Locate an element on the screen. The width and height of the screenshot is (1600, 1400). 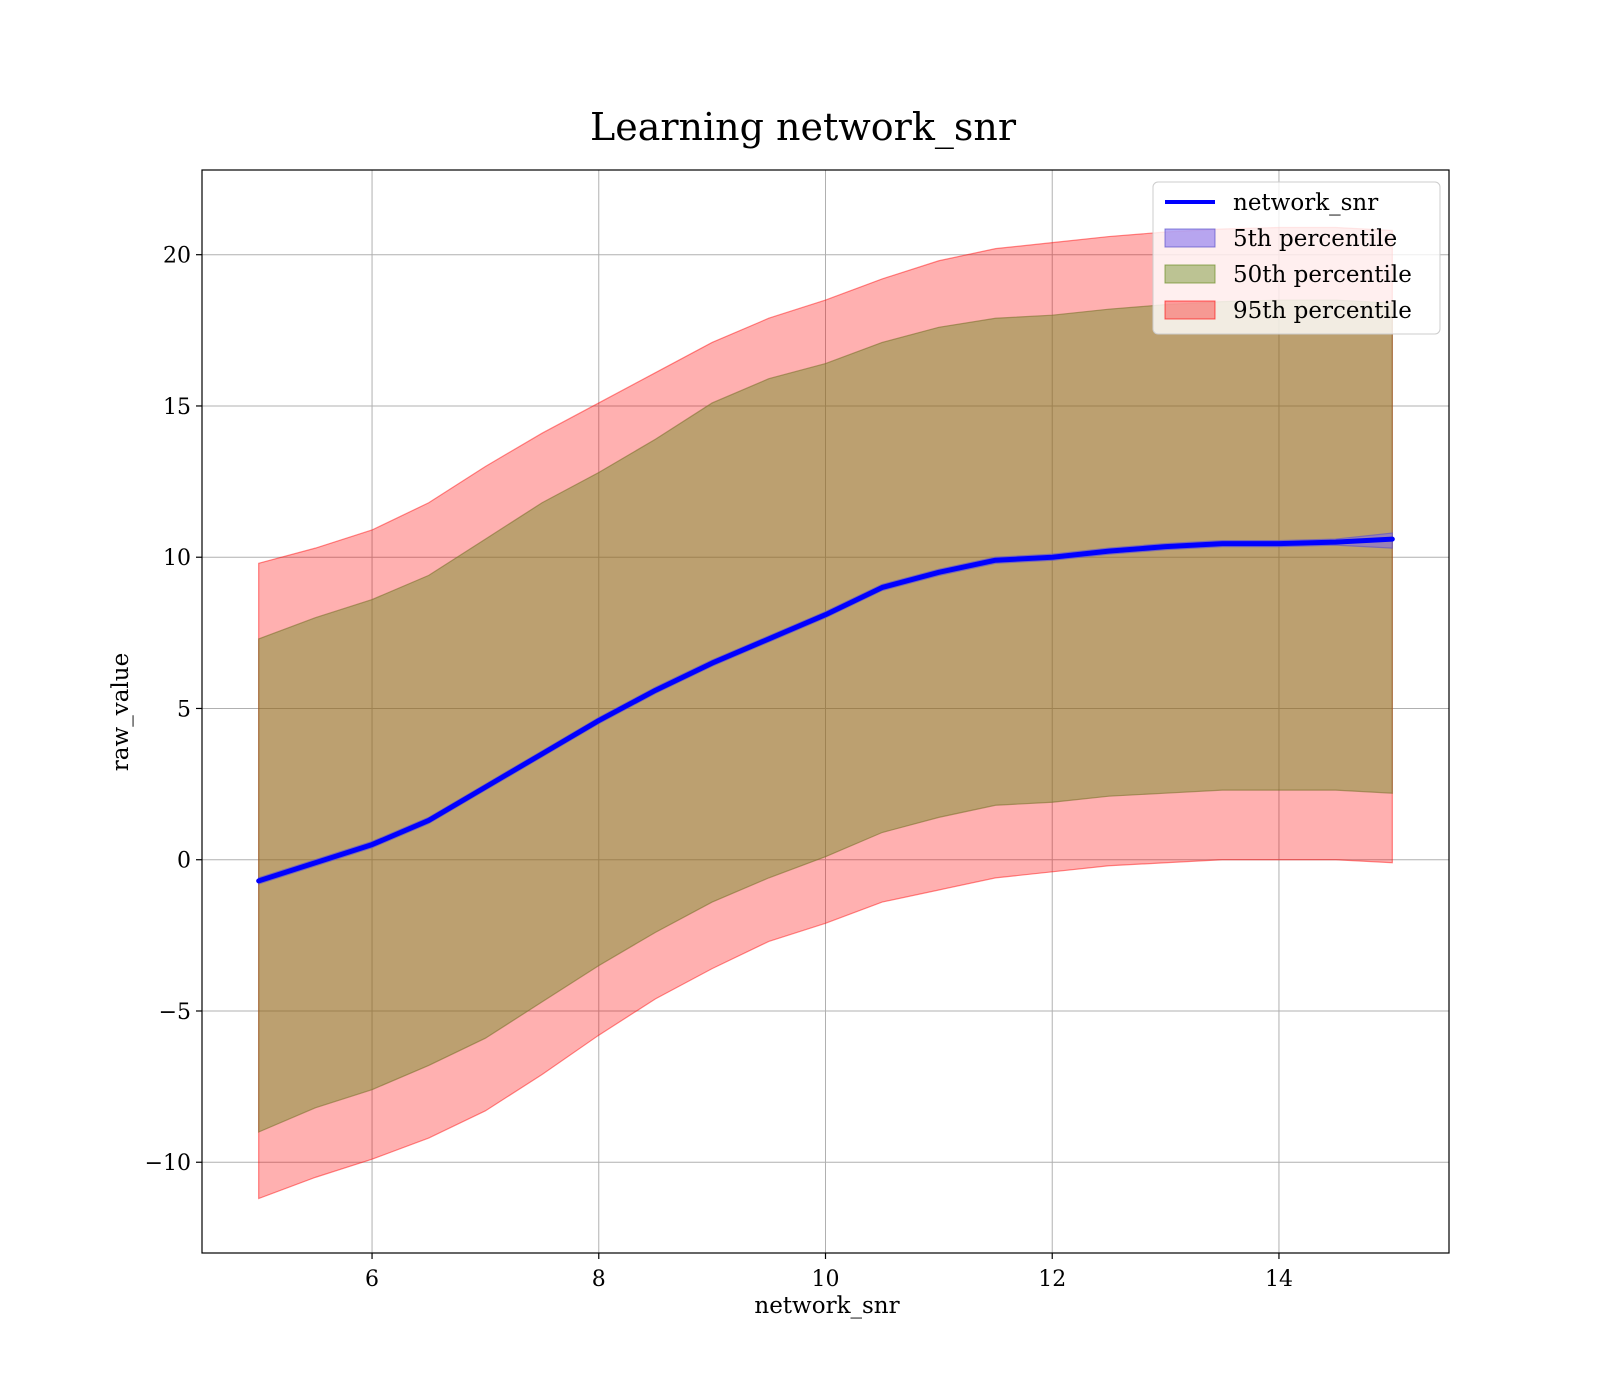
y-tick-label: −5 is located at coordinates (175, 1012).